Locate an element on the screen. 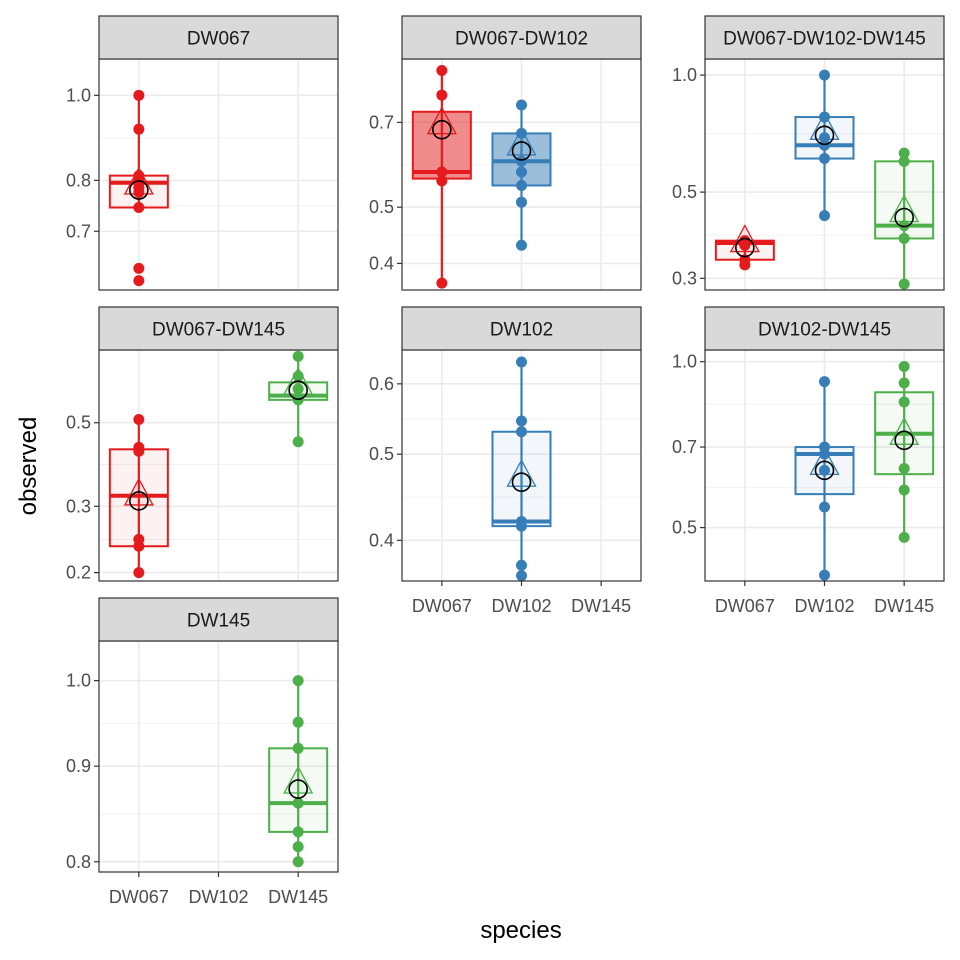 This screenshot has height=960, width=960. strip-label: DW067-DW102 is located at coordinates (521, 39).